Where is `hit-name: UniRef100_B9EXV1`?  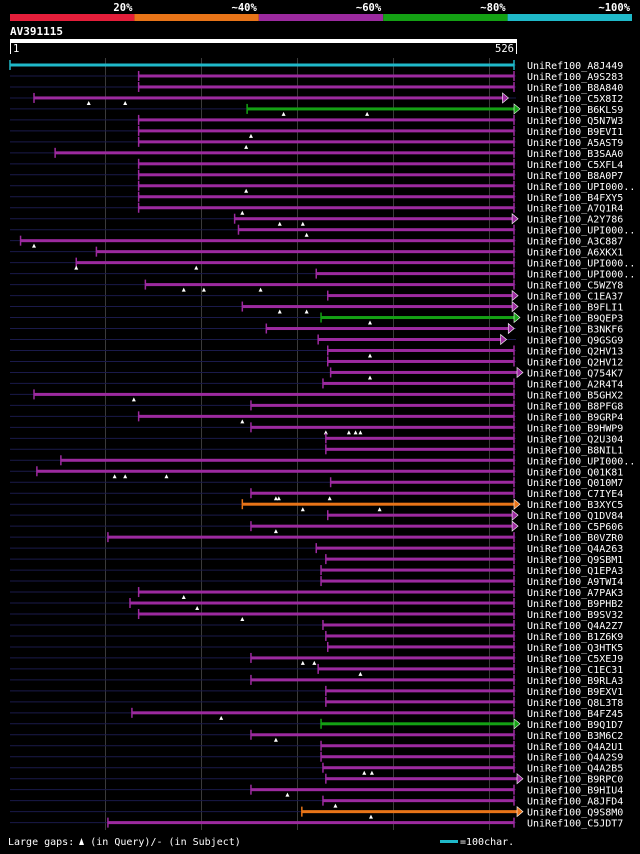
hit-name: UniRef100_B9EXV1 is located at coordinates (575, 692).